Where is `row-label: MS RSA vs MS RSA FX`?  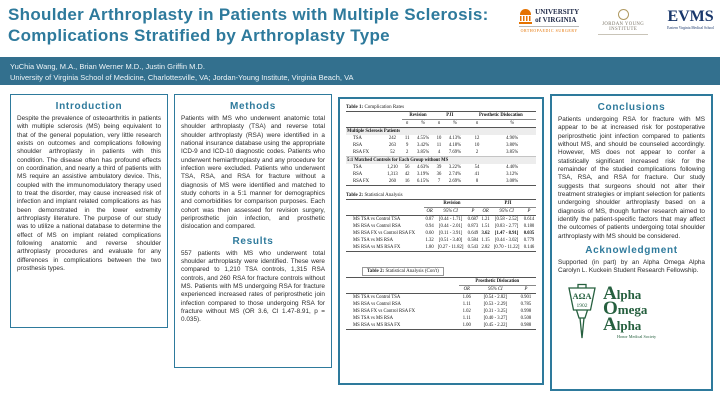
row-label: MS RSA vs MS RSA FX is located at coordinates (402, 326).